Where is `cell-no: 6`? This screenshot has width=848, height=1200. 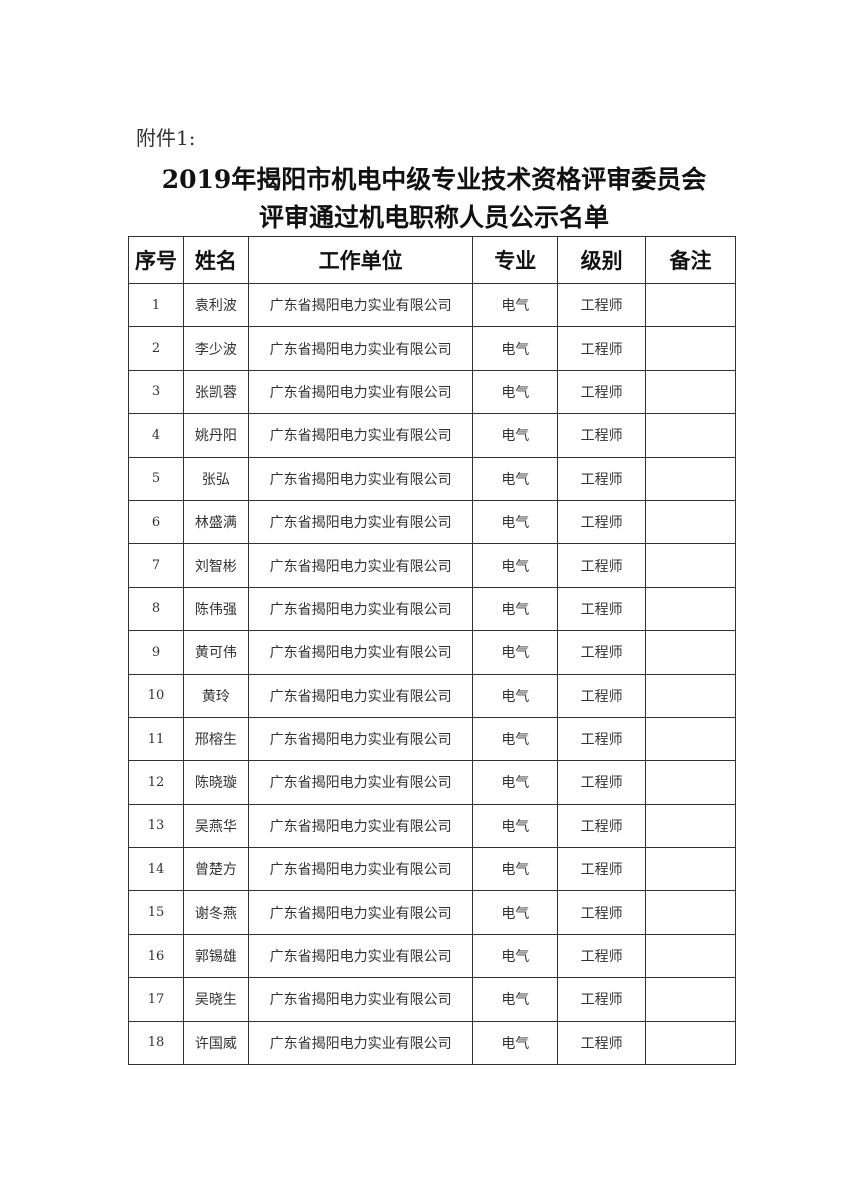 cell-no: 6 is located at coordinates (156, 522).